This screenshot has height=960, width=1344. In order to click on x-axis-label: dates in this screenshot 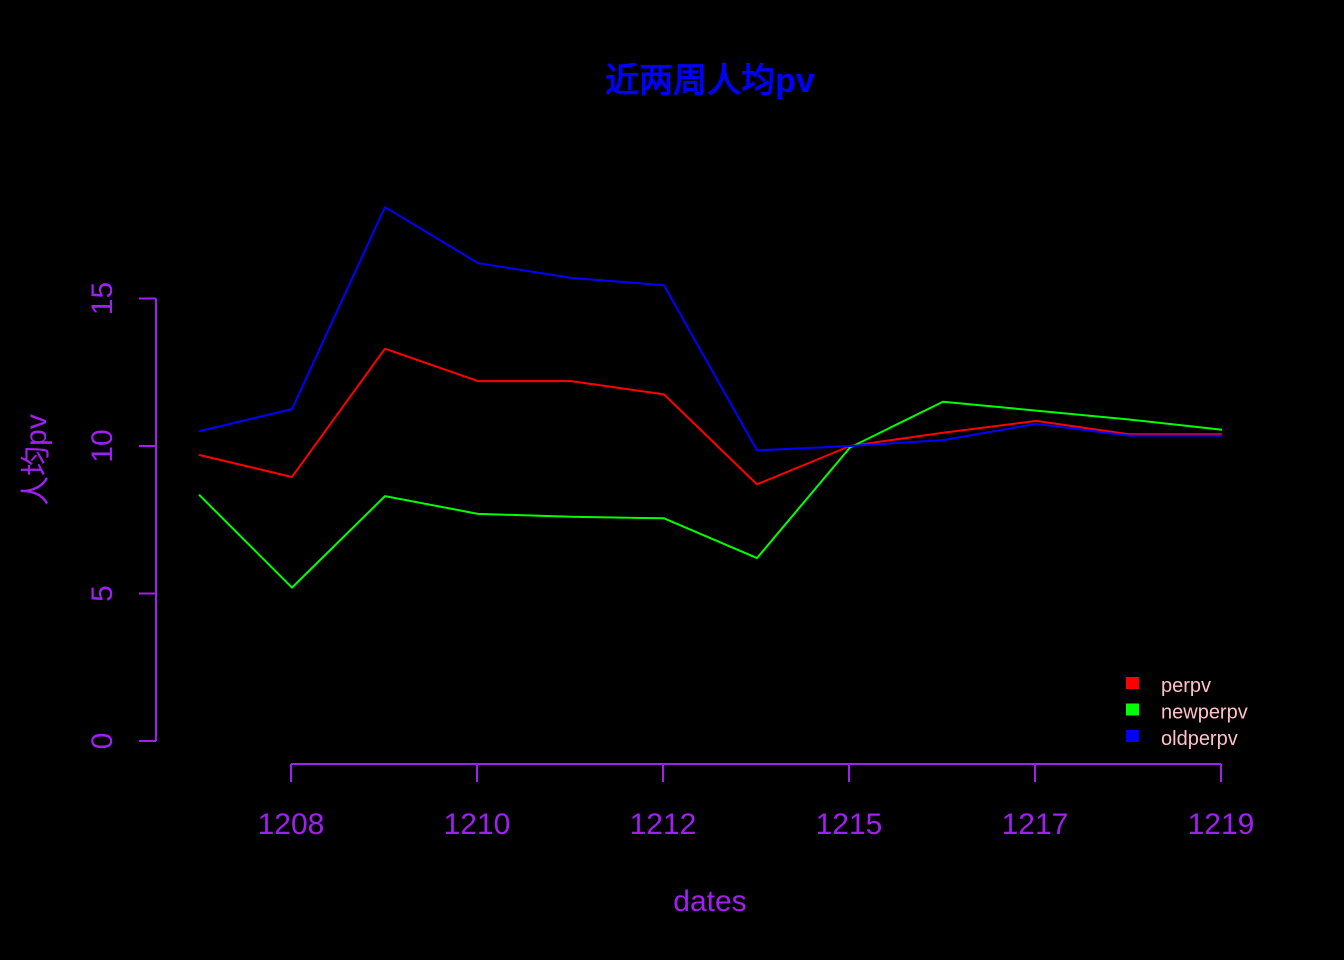, I will do `click(709, 901)`.